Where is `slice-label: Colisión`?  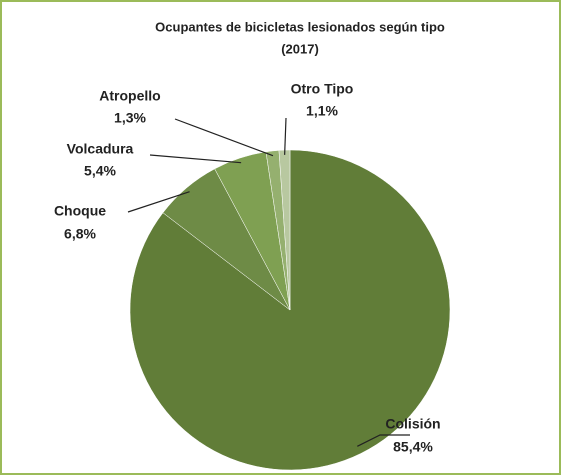
slice-label: Colisión is located at coordinates (412, 424).